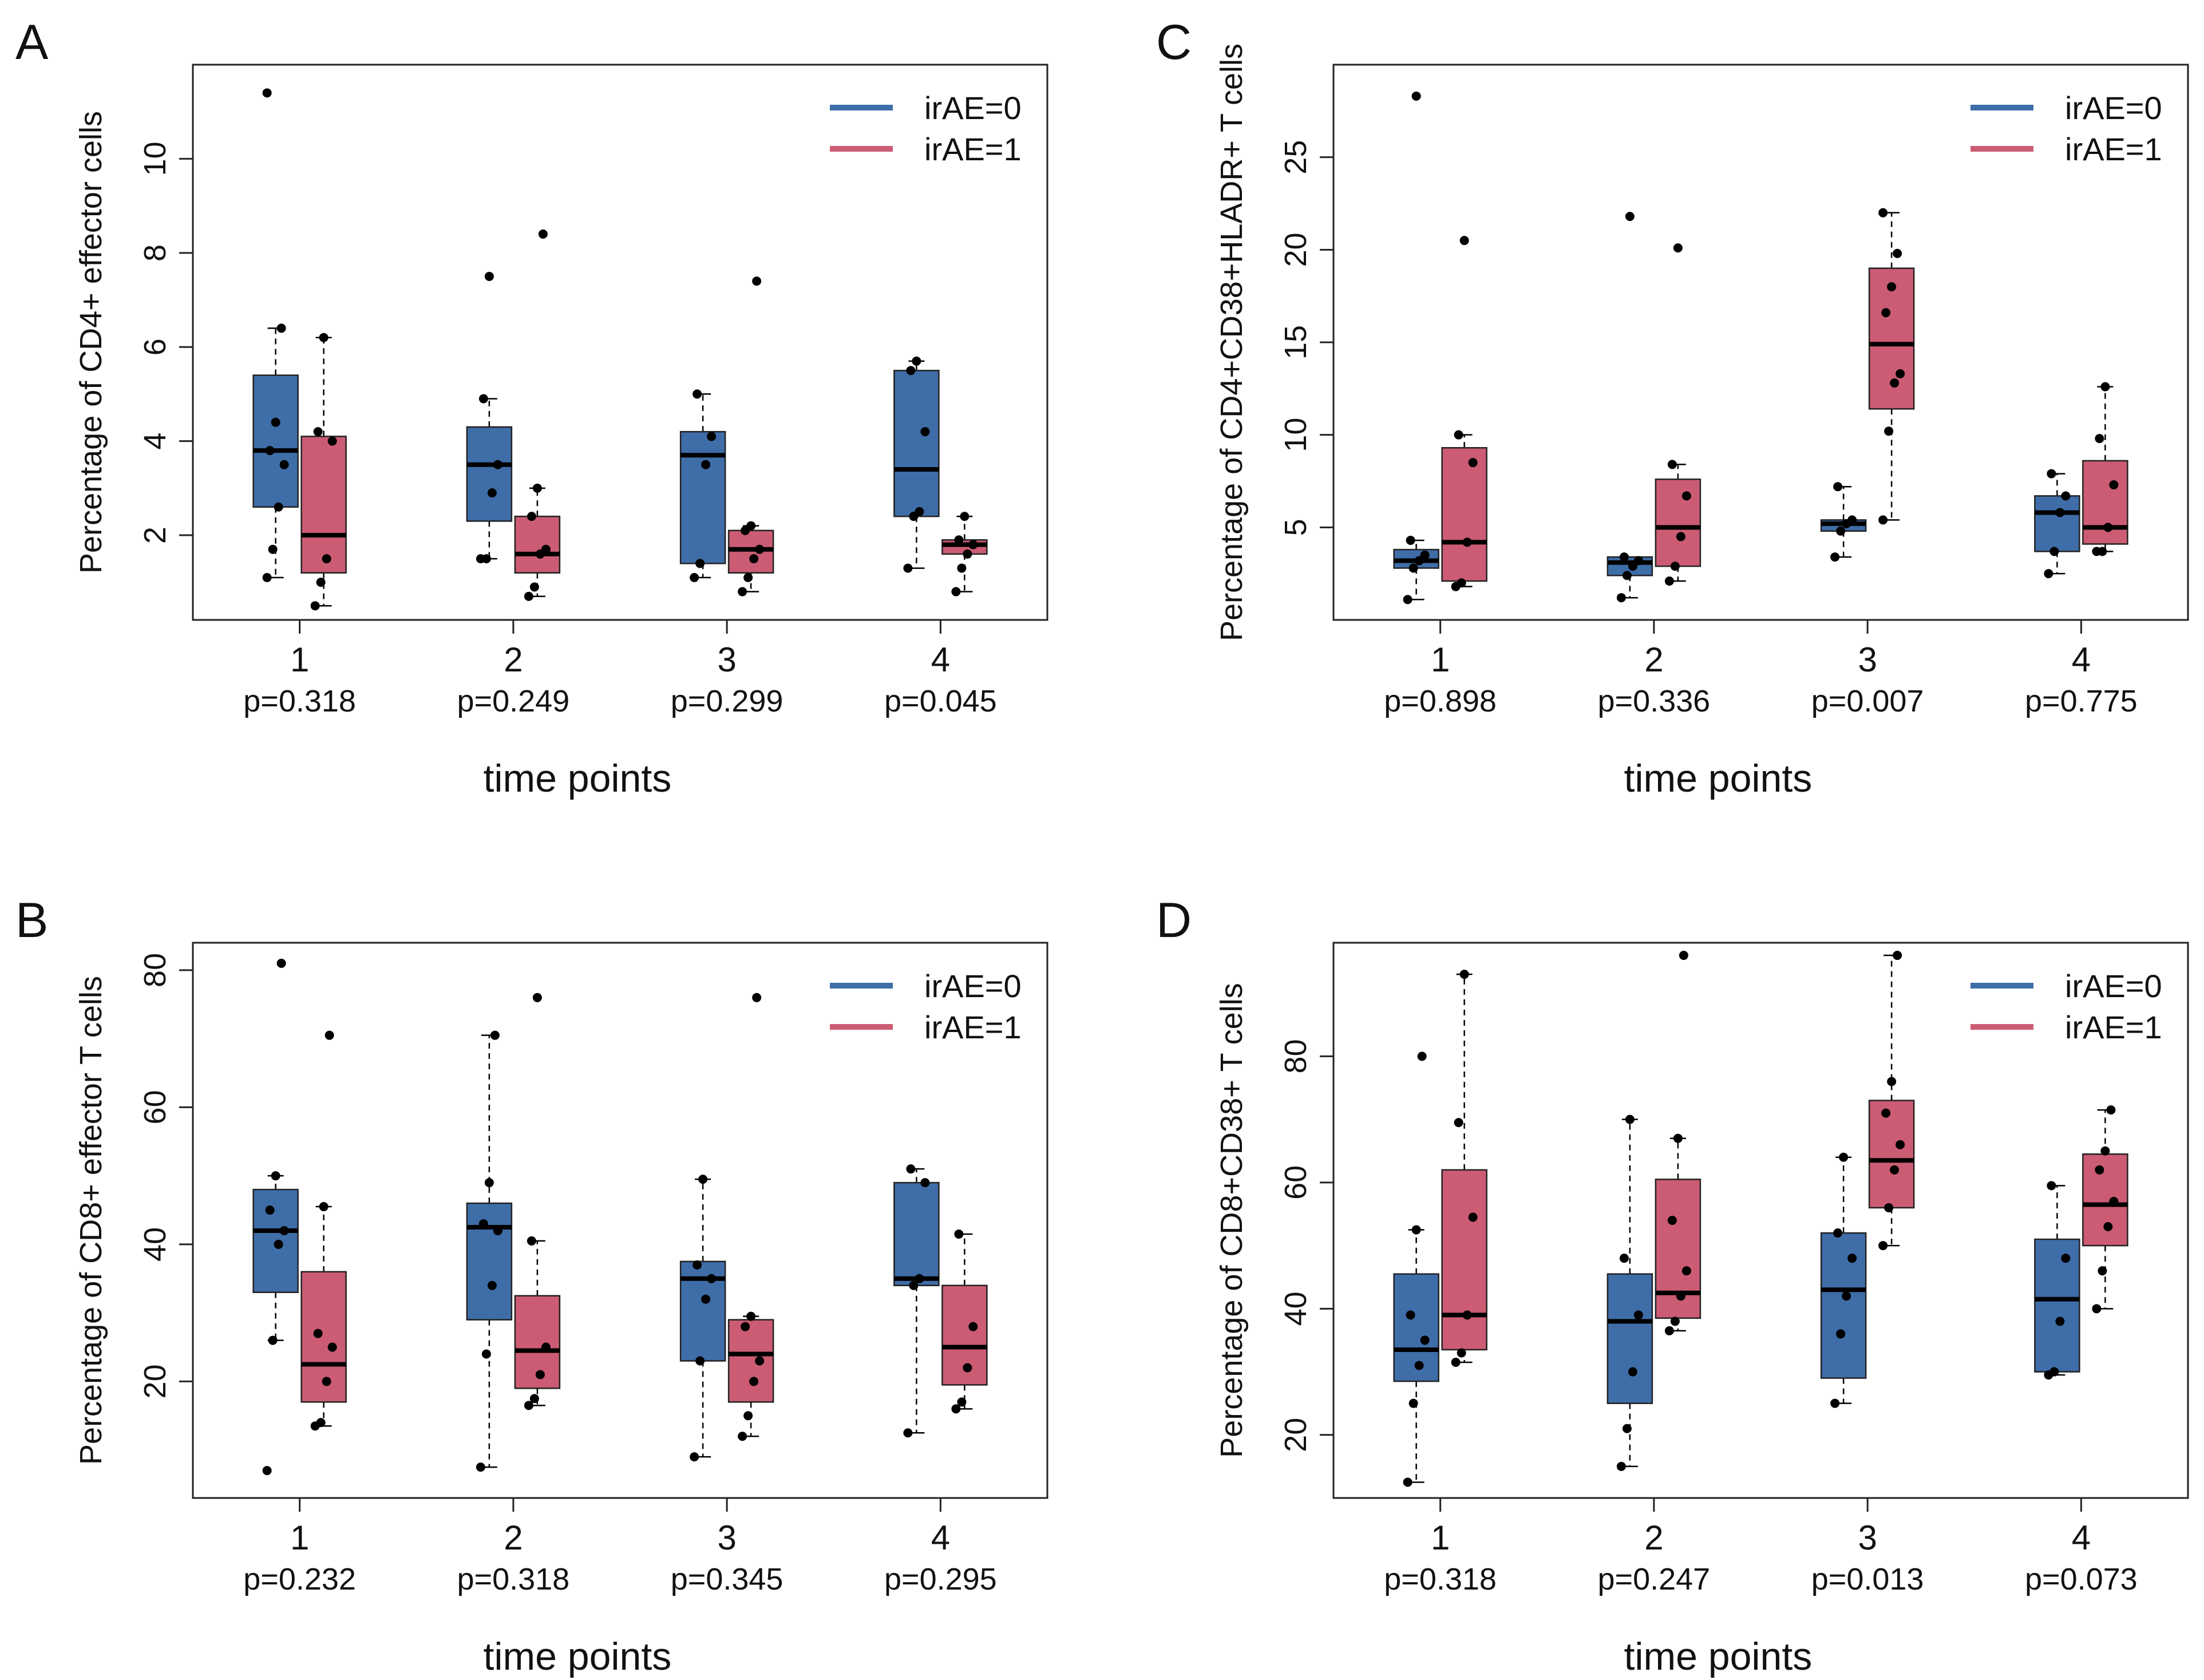  I want to click on y-tick-label: 2, so click(155, 535).